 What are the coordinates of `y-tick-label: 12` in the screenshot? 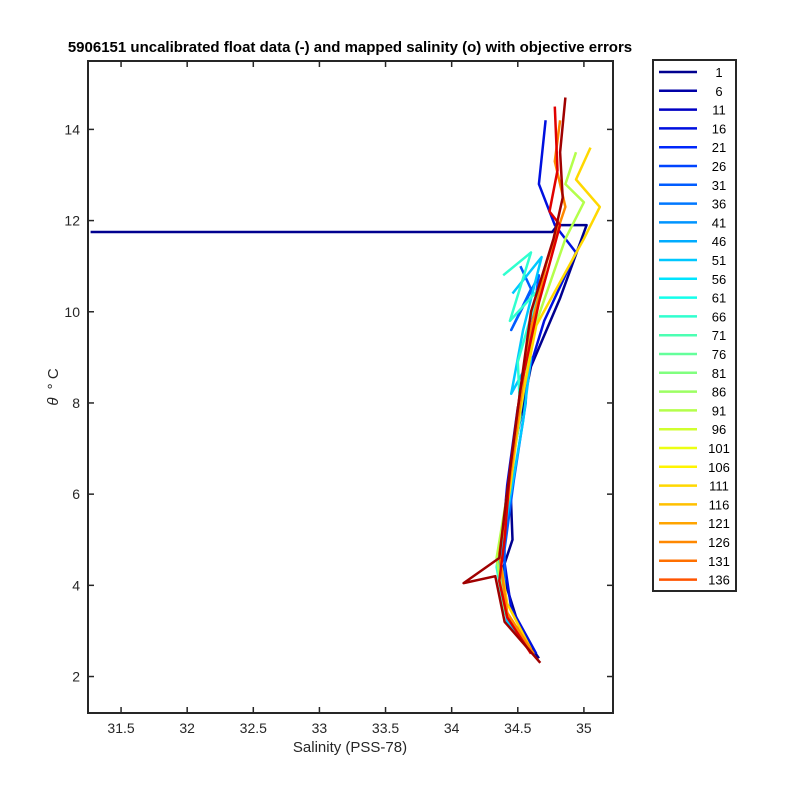 It's located at (72, 221).